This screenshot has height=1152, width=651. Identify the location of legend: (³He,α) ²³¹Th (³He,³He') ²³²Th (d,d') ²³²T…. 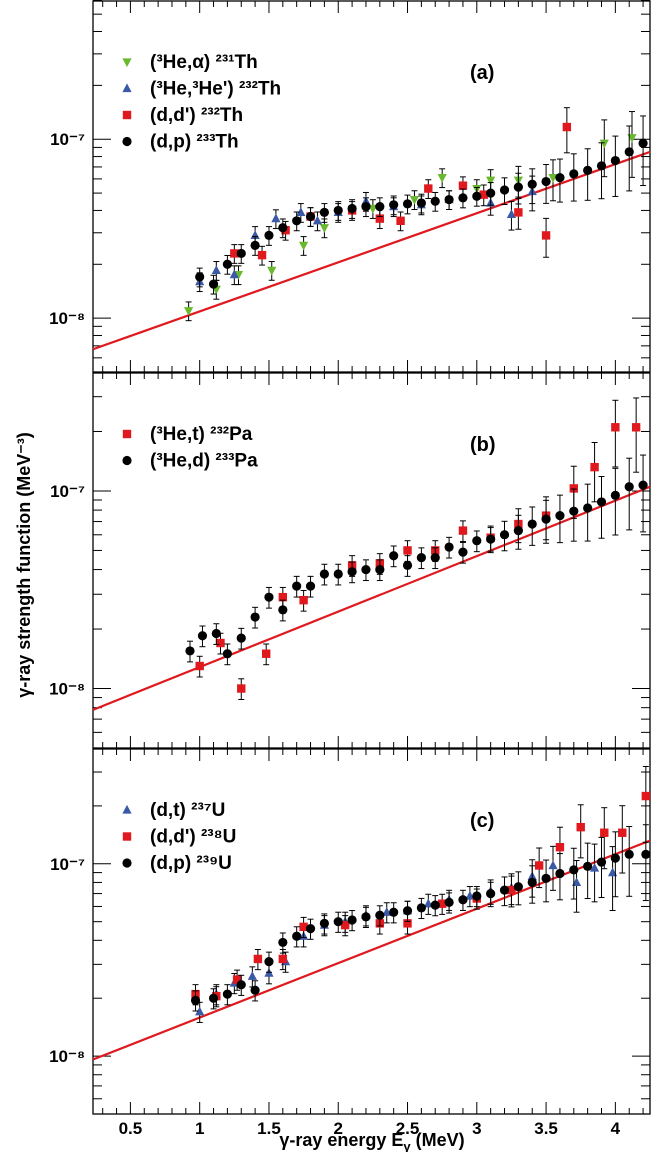
(201, 102).